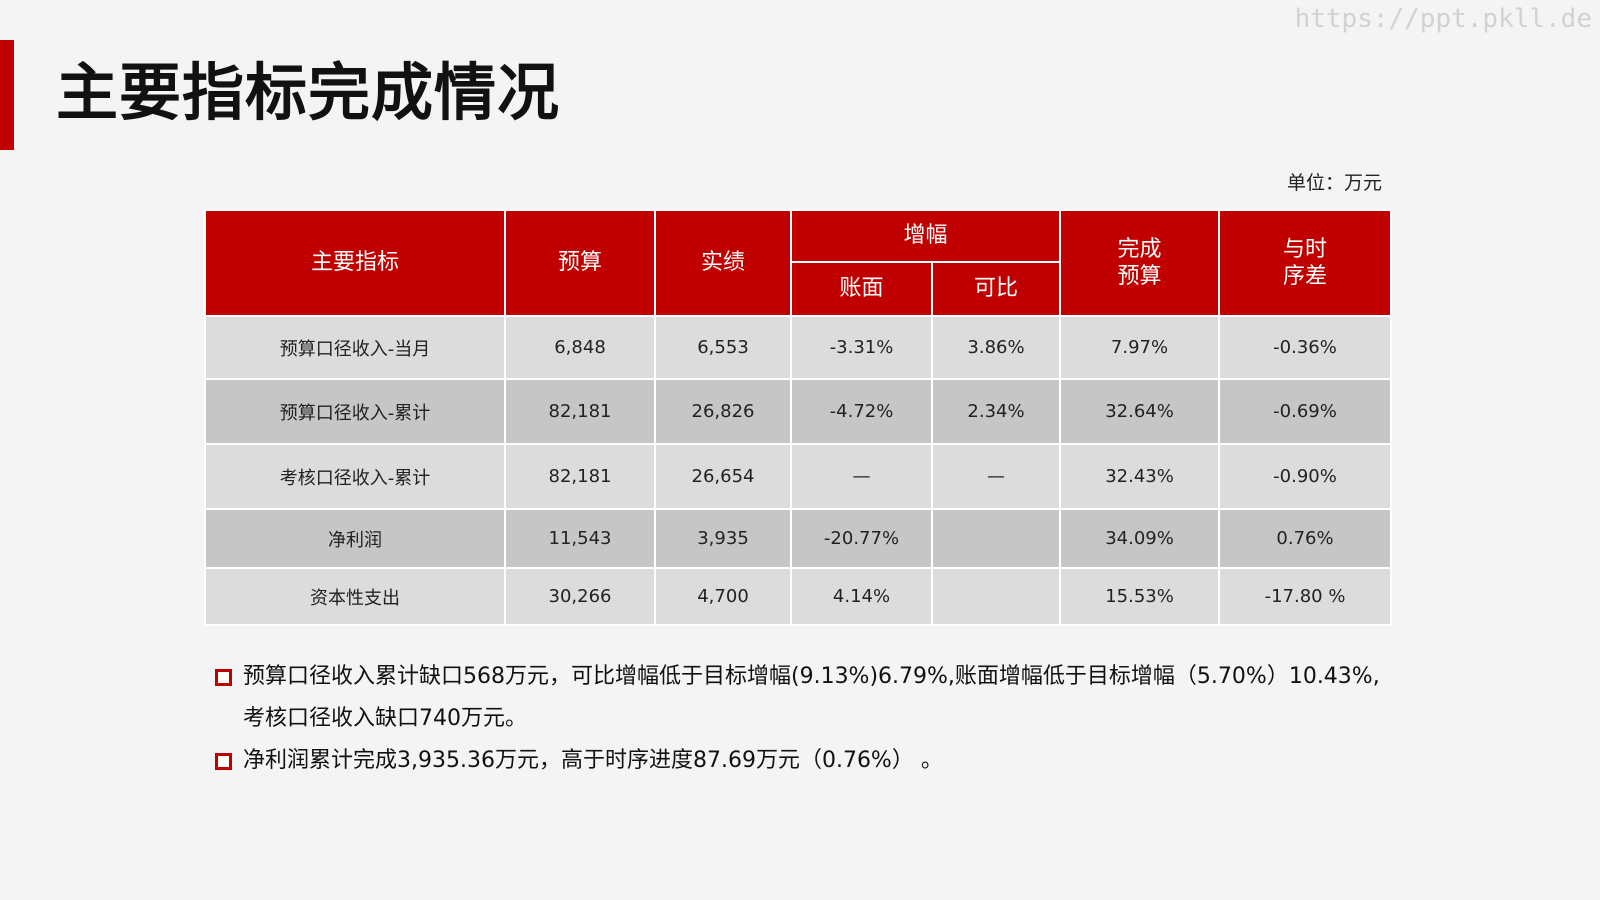 Image resolution: width=1600 pixels, height=900 pixels. Describe the element at coordinates (925, 236) in the screenshot. I see `header-growth: 增幅` at that location.